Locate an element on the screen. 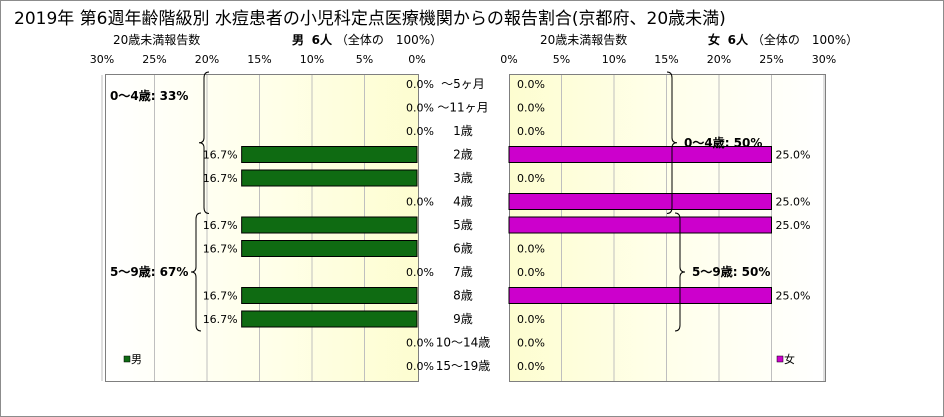  male-legend-swatch is located at coordinates (127, 359).